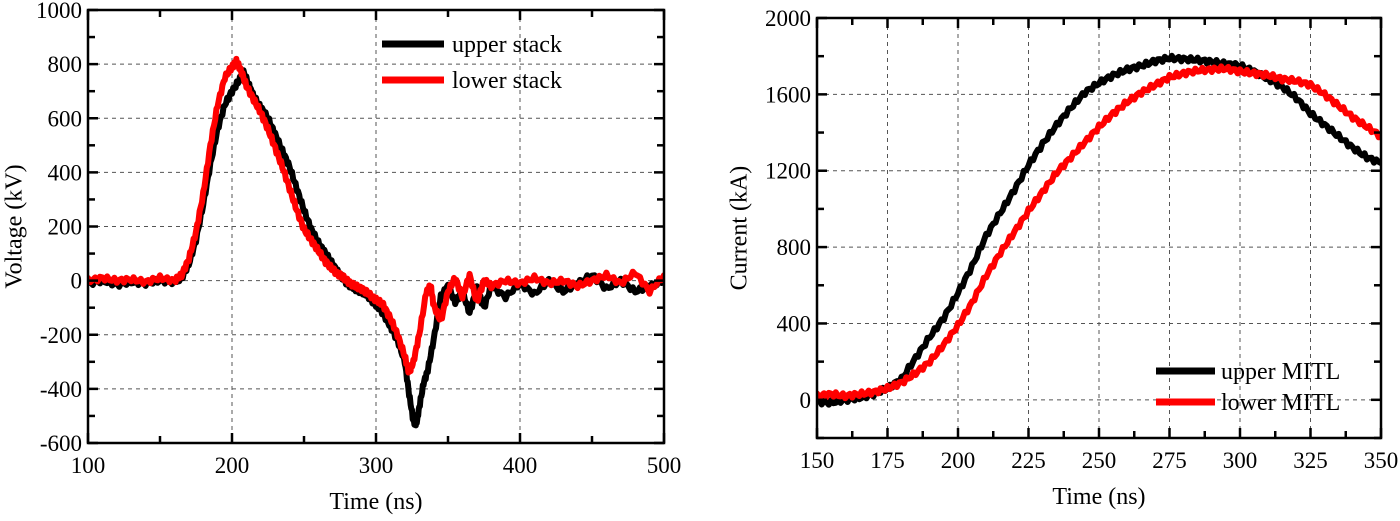 The height and width of the screenshot is (521, 1400). Describe the element at coordinates (65, 118) in the screenshot. I see `y-tick-label: 600` at that location.